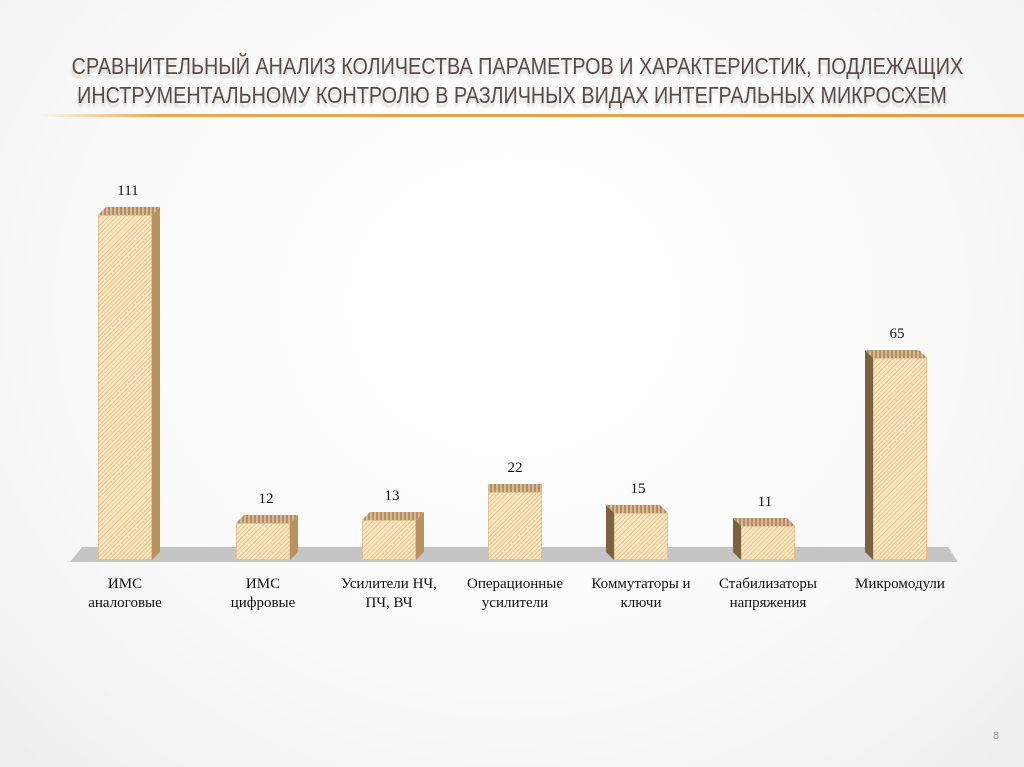  What do you see at coordinates (389, 603) in the screenshot?
I see `category-label-line: ПЧ, ВЧ` at bounding box center [389, 603].